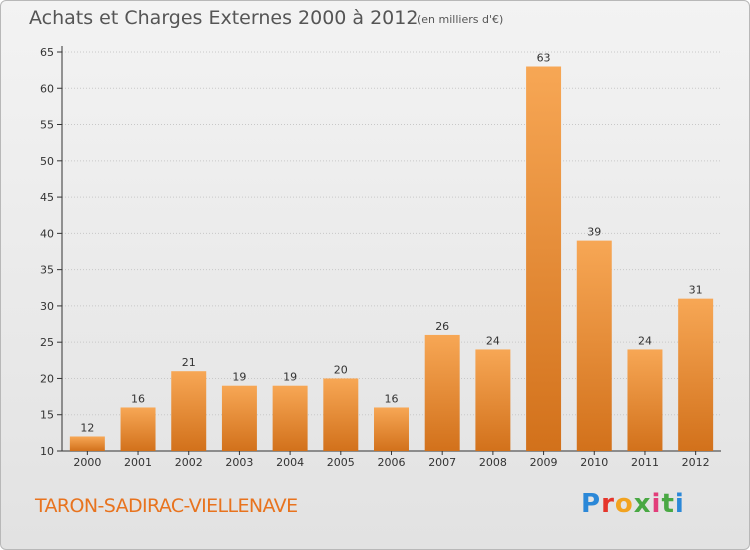 This screenshot has width=750, height=550. I want to click on x-tick-label: 2006, so click(392, 462).